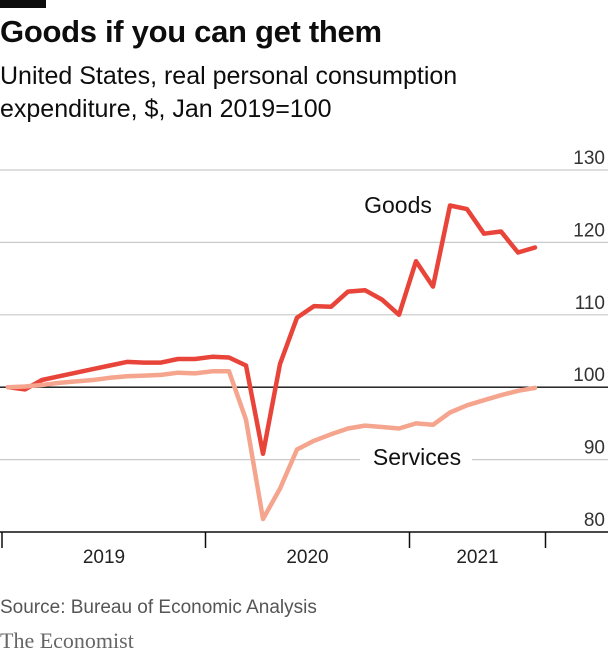 Image resolution: width=608 pixels, height=659 pixels. What do you see at coordinates (589, 375) in the screenshot?
I see `y-tick-label-100: 100` at bounding box center [589, 375].